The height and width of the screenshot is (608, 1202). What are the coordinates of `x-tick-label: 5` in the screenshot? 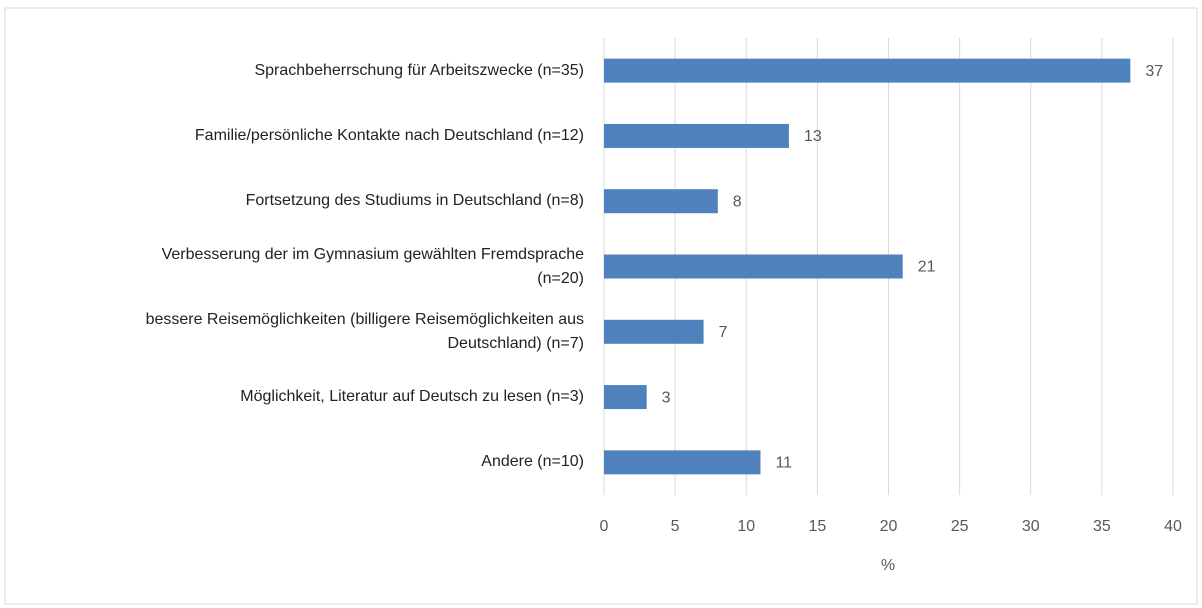 It's located at (675, 526).